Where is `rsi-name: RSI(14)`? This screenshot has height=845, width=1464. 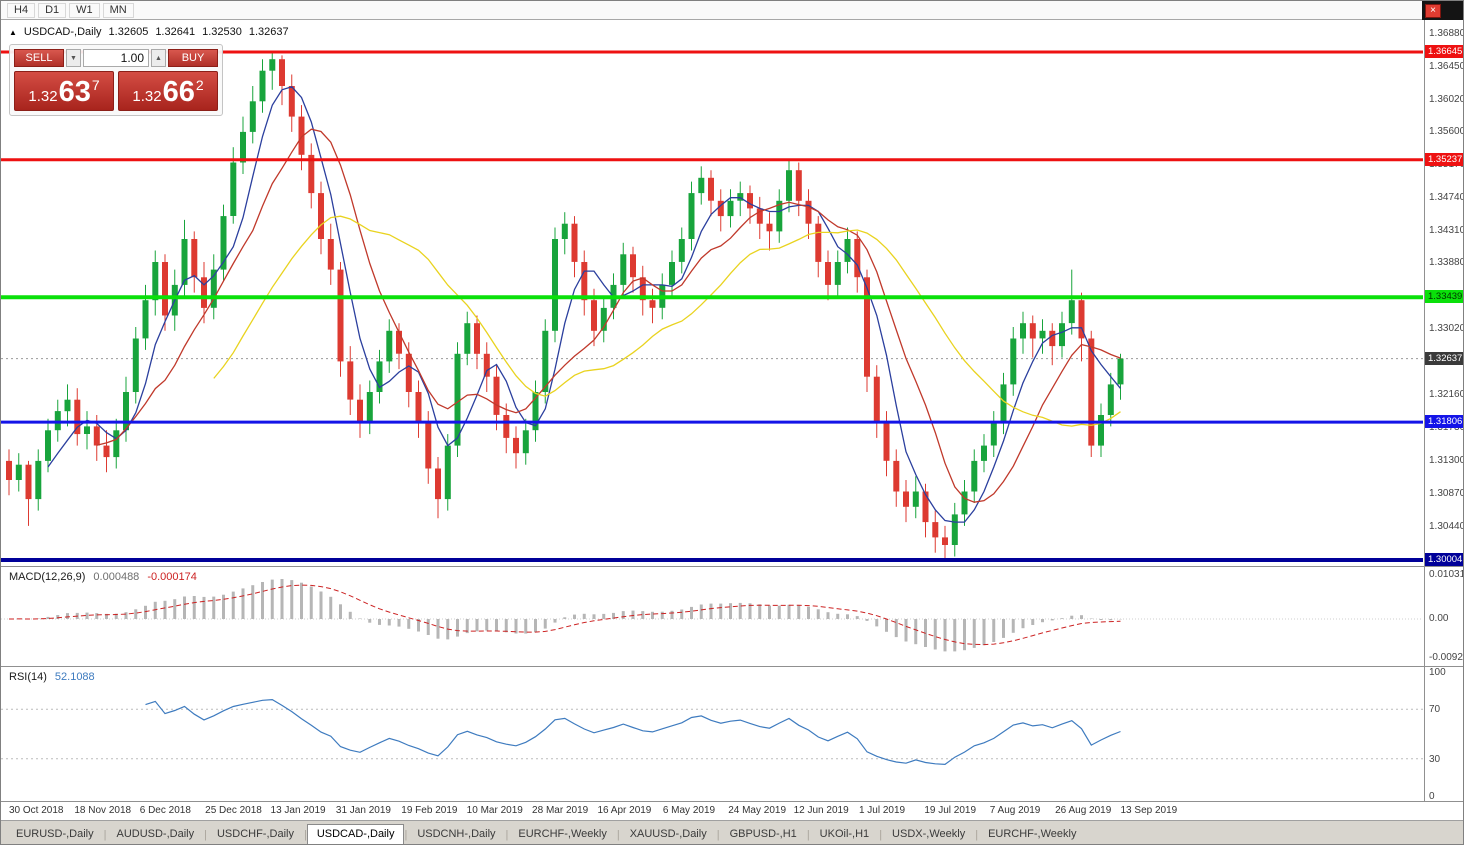
rsi-name: RSI(14) is located at coordinates (28, 677).